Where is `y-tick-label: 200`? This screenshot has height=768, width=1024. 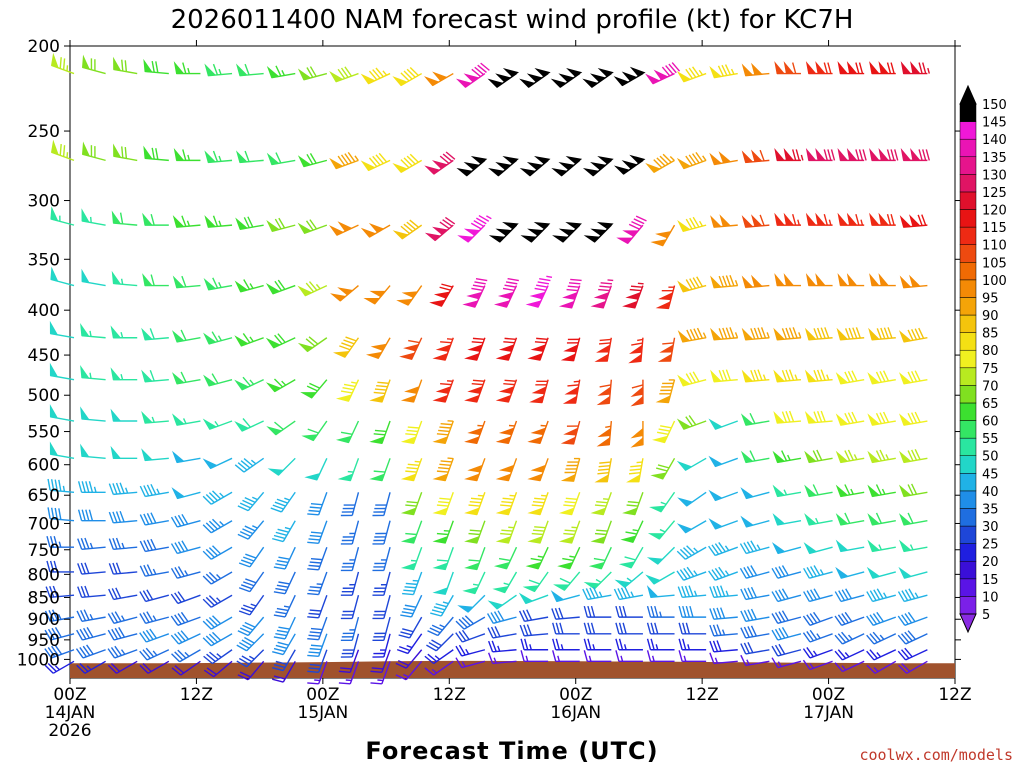 y-tick-label: 200 is located at coordinates (44, 47).